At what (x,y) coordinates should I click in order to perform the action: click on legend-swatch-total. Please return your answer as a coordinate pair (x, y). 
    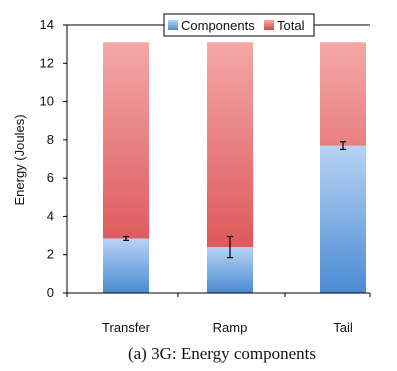
    Looking at the image, I should click on (269, 25).